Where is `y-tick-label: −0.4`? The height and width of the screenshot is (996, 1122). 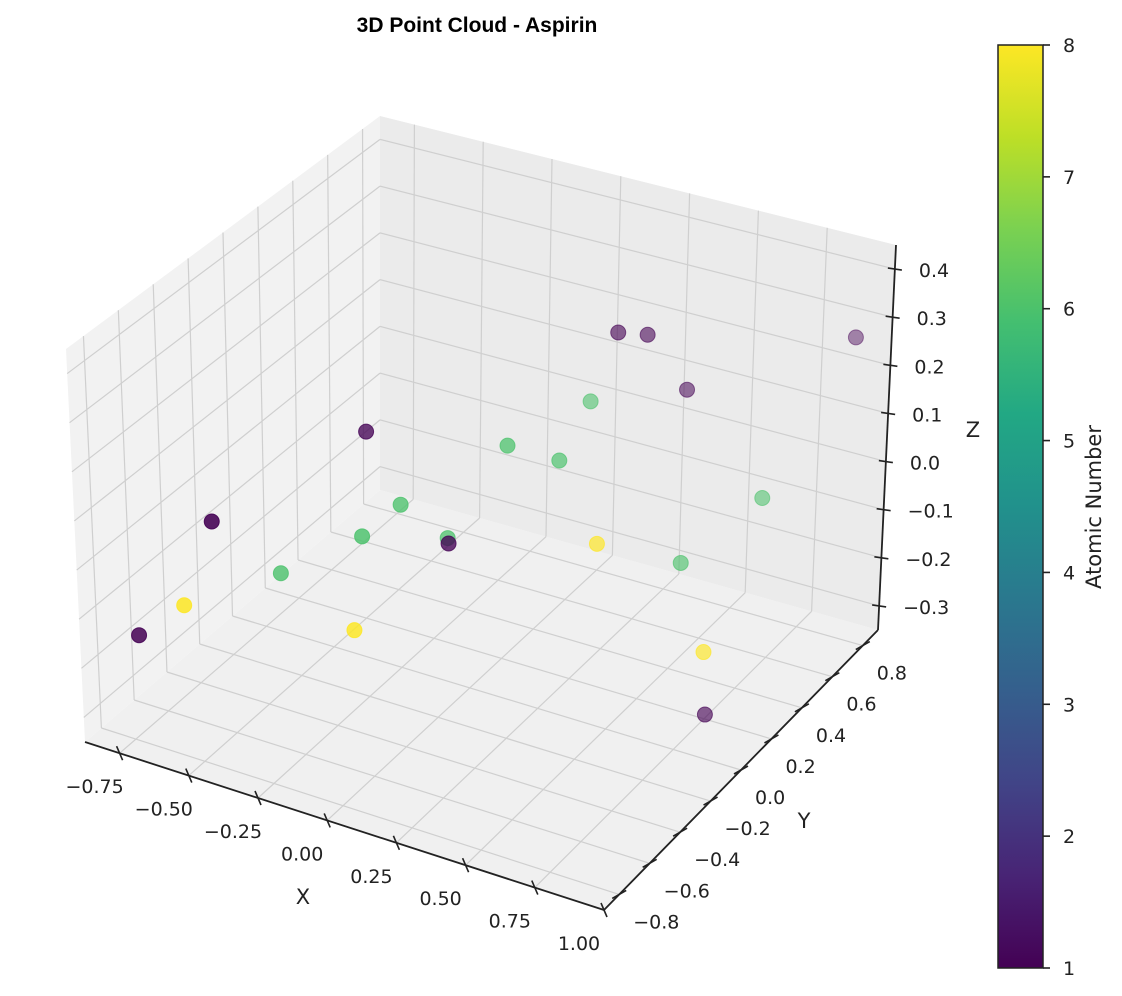
y-tick-label: −0.4 is located at coordinates (717, 860).